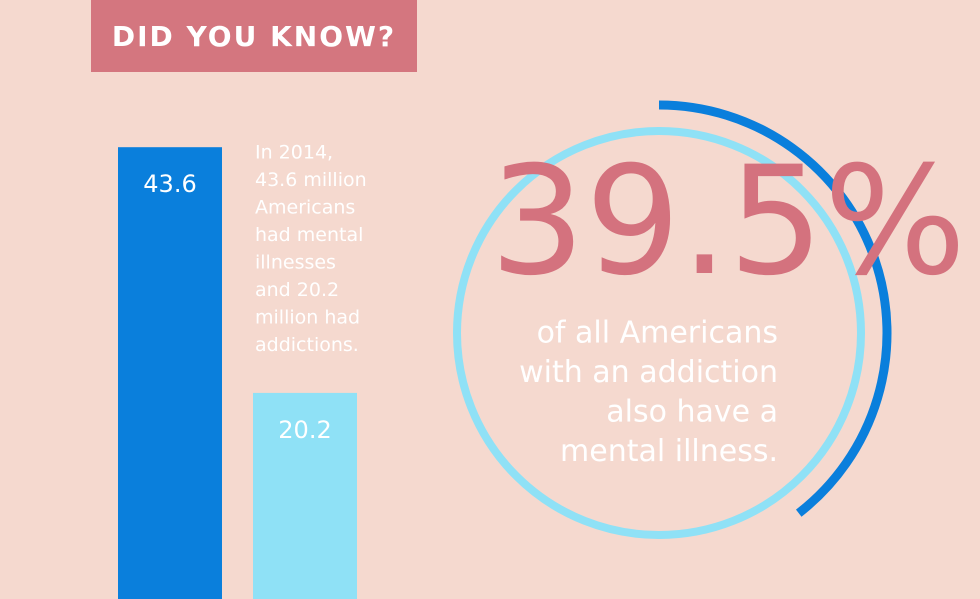 The width and height of the screenshot is (980, 599). Describe the element at coordinates (669, 451) in the screenshot. I see `gauge-annotation-line: mental illness.` at that location.